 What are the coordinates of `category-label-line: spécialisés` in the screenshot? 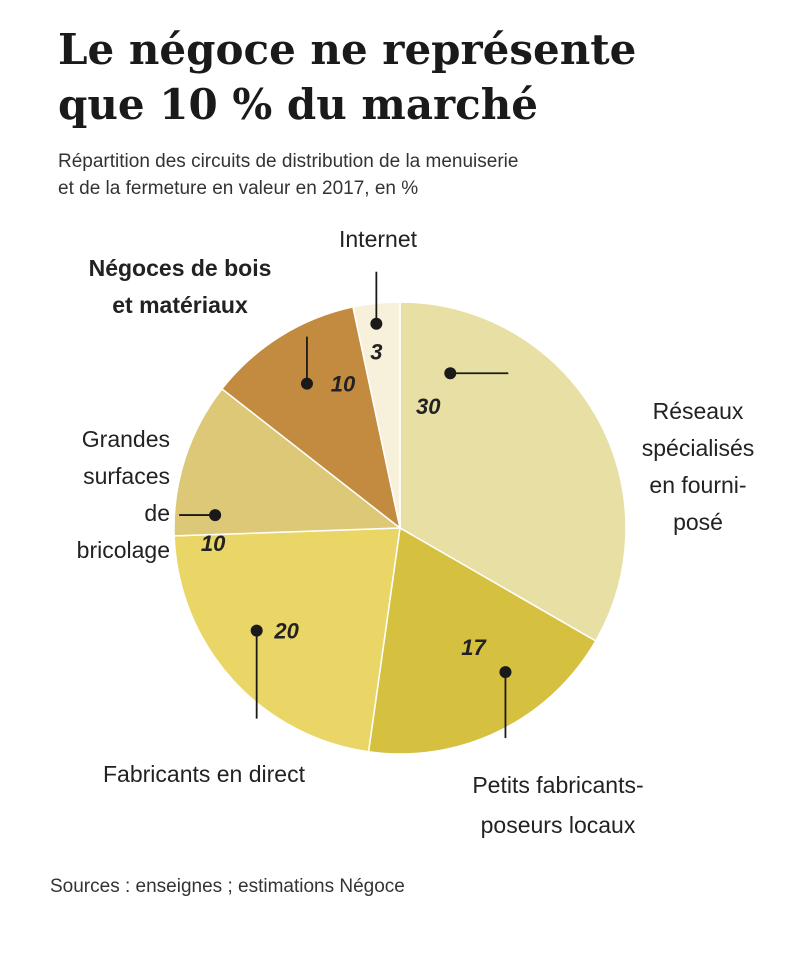 It's located at (698, 448).